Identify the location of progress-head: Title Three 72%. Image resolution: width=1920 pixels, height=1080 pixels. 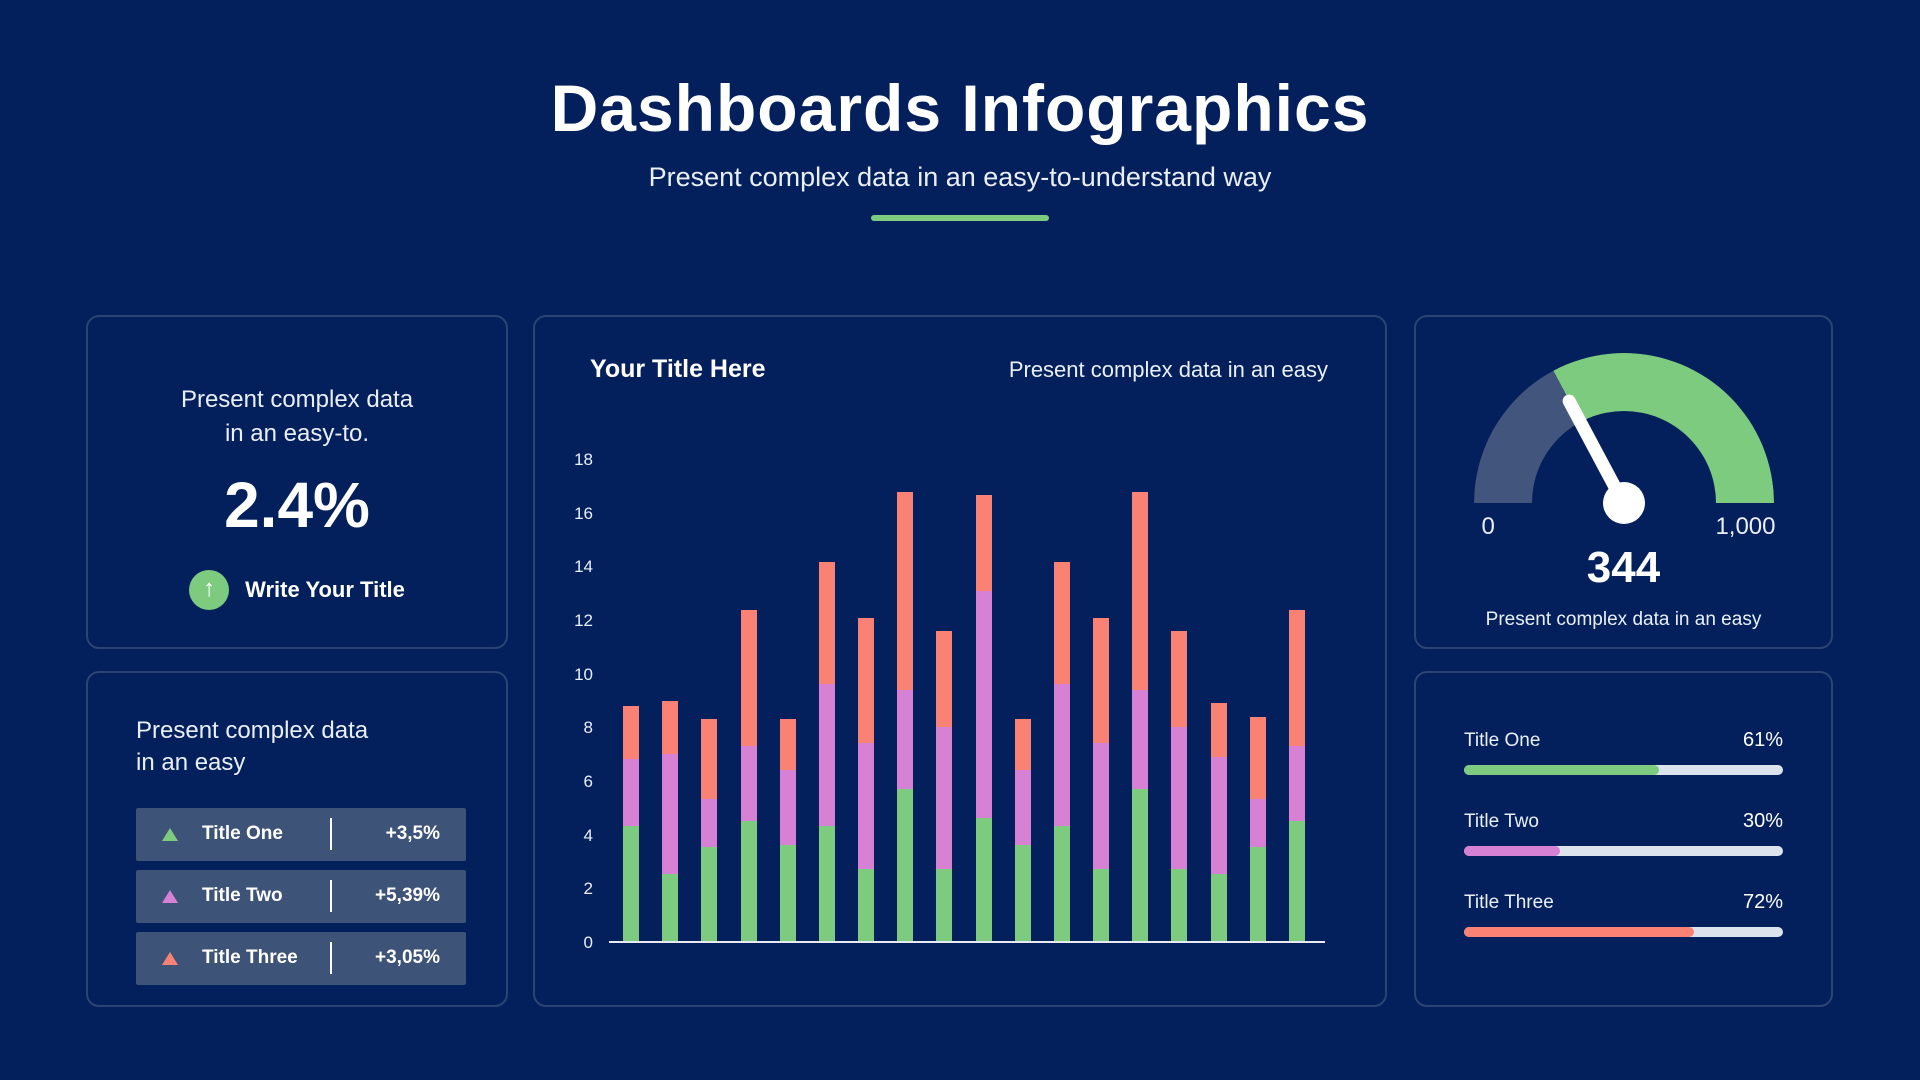
(1623, 902).